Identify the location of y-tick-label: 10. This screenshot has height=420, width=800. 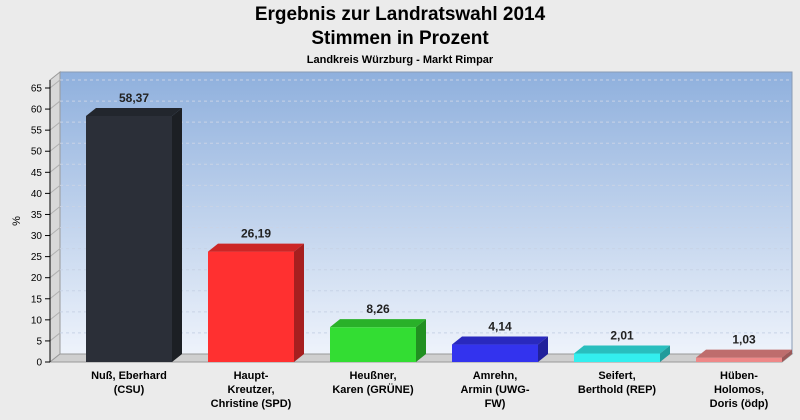
(37, 320).